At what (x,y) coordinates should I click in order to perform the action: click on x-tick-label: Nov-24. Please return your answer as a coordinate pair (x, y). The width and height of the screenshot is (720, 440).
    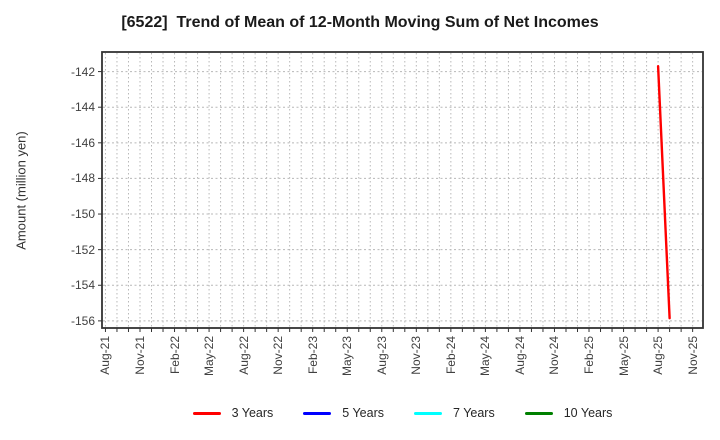
    Looking at the image, I should click on (554, 355).